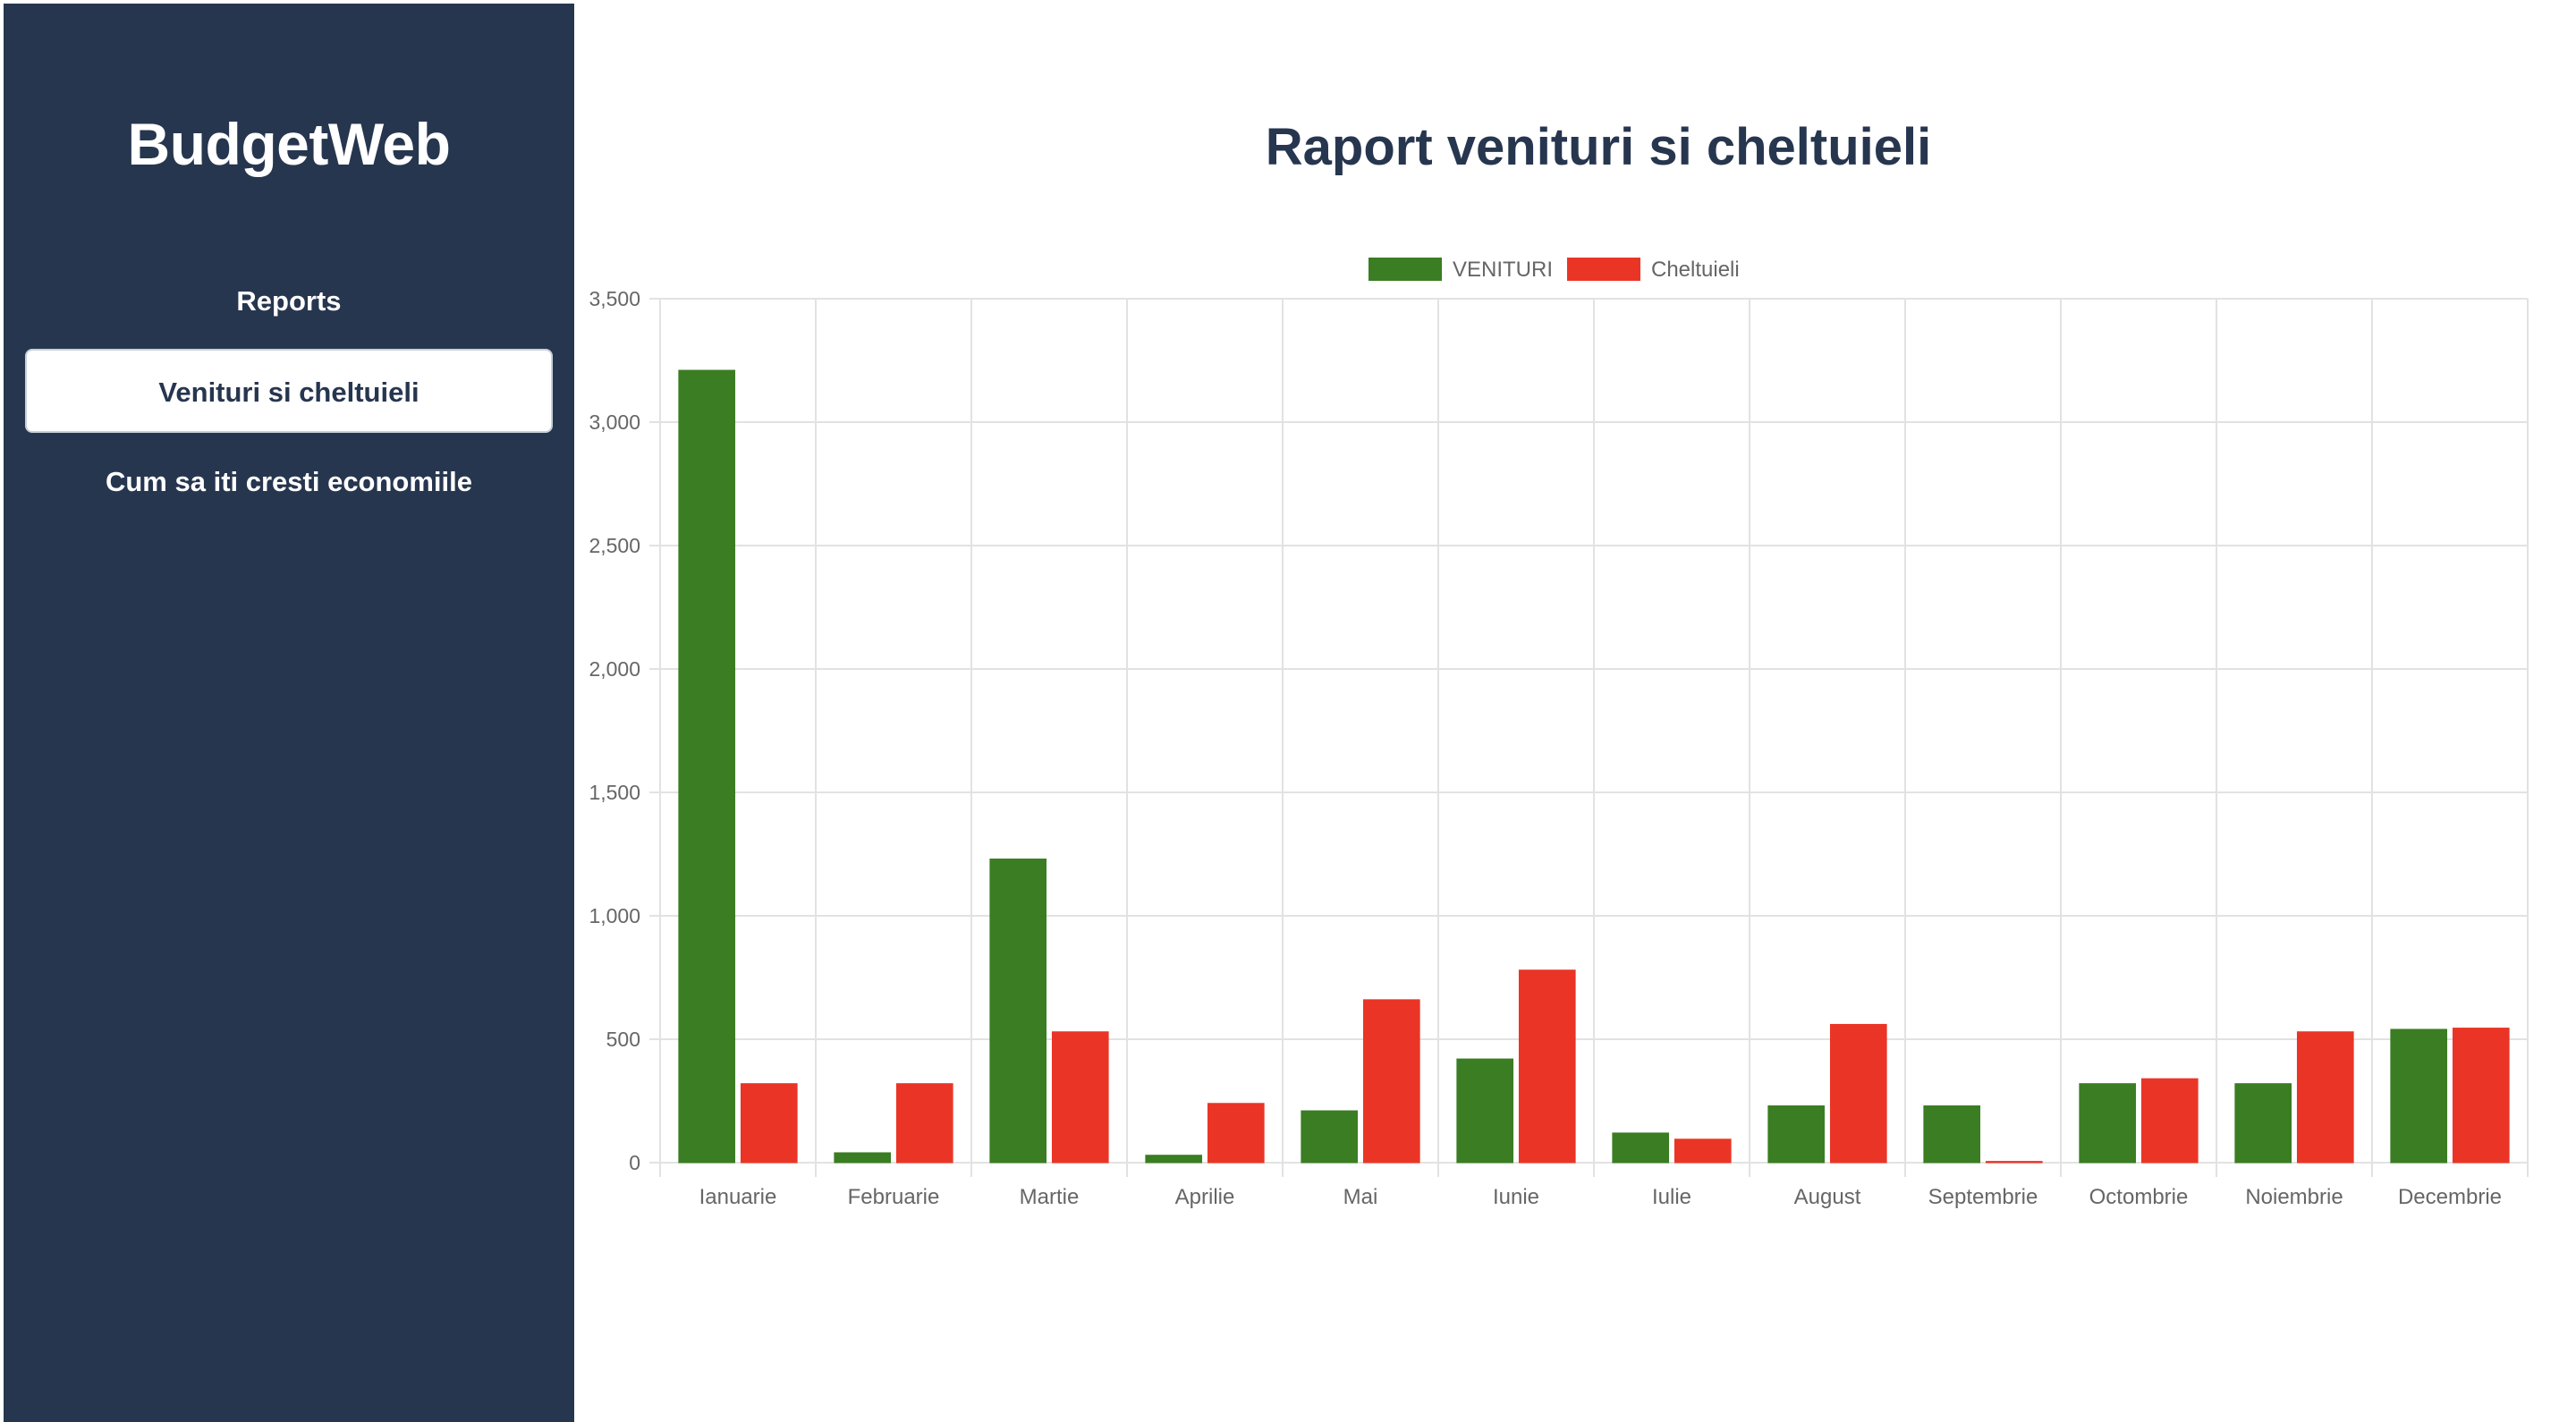 The image size is (2576, 1422). What do you see at coordinates (1360, 1197) in the screenshot?
I see `x-tick-label: Mai` at bounding box center [1360, 1197].